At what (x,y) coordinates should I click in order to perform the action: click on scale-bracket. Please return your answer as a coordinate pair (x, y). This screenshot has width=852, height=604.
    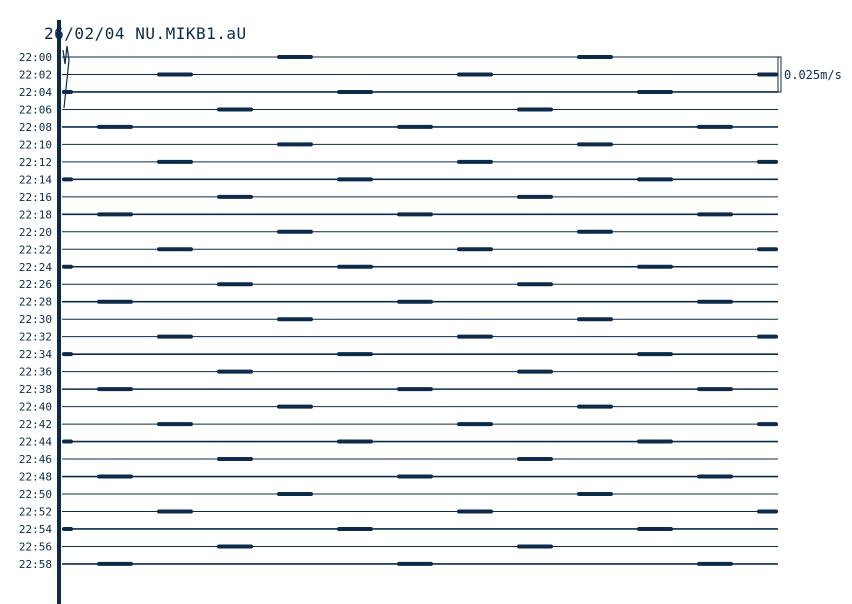
    Looking at the image, I should click on (779, 74).